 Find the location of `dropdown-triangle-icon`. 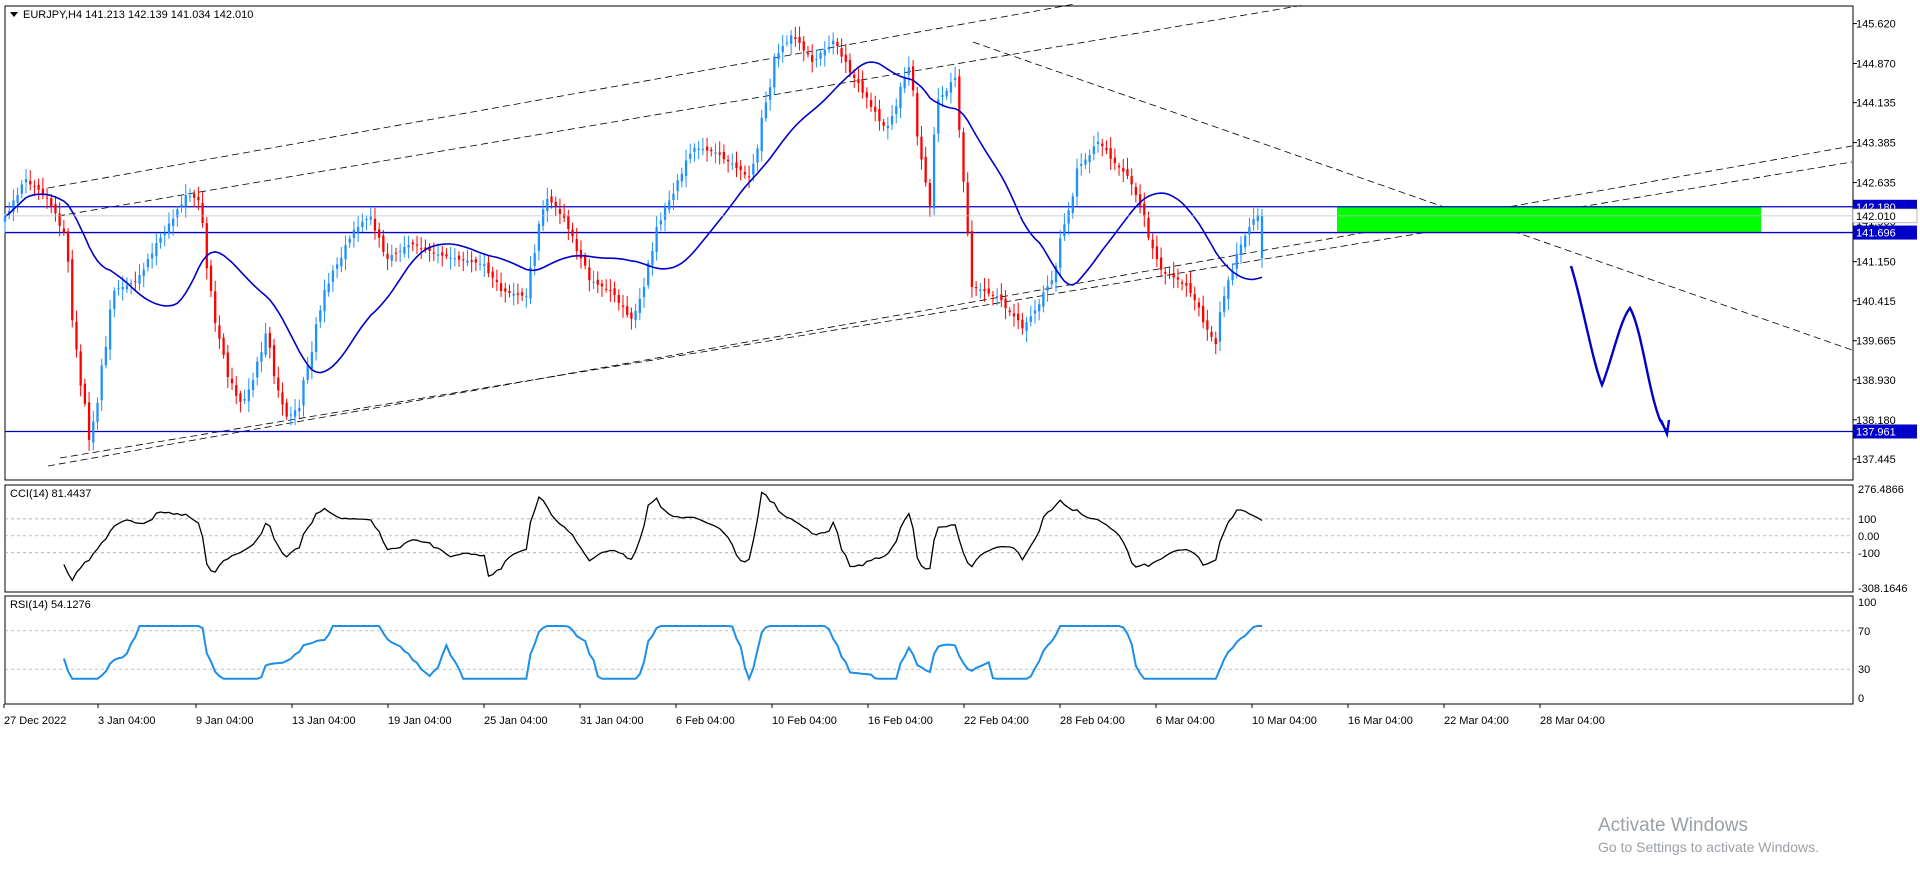

dropdown-triangle-icon is located at coordinates (14, 14).